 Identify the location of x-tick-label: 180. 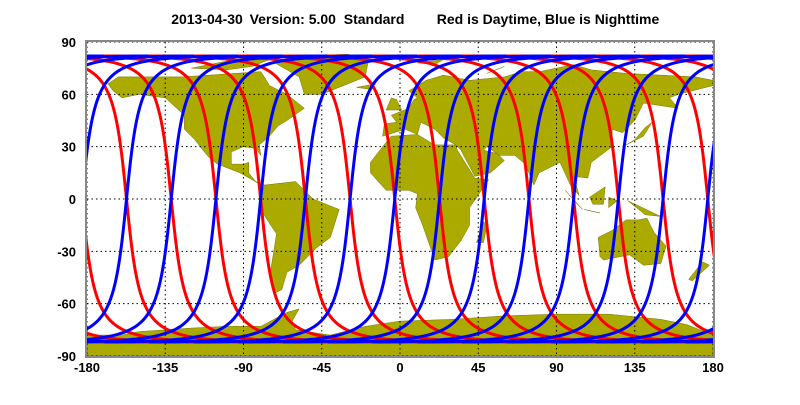
(713, 367).